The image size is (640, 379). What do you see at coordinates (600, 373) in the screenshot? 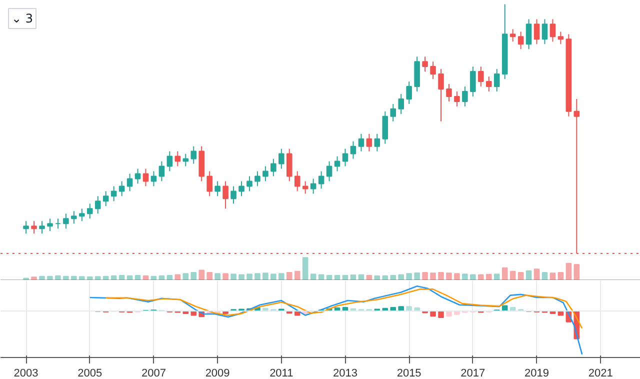
I see `x-tick-label: 2021` at bounding box center [600, 373].